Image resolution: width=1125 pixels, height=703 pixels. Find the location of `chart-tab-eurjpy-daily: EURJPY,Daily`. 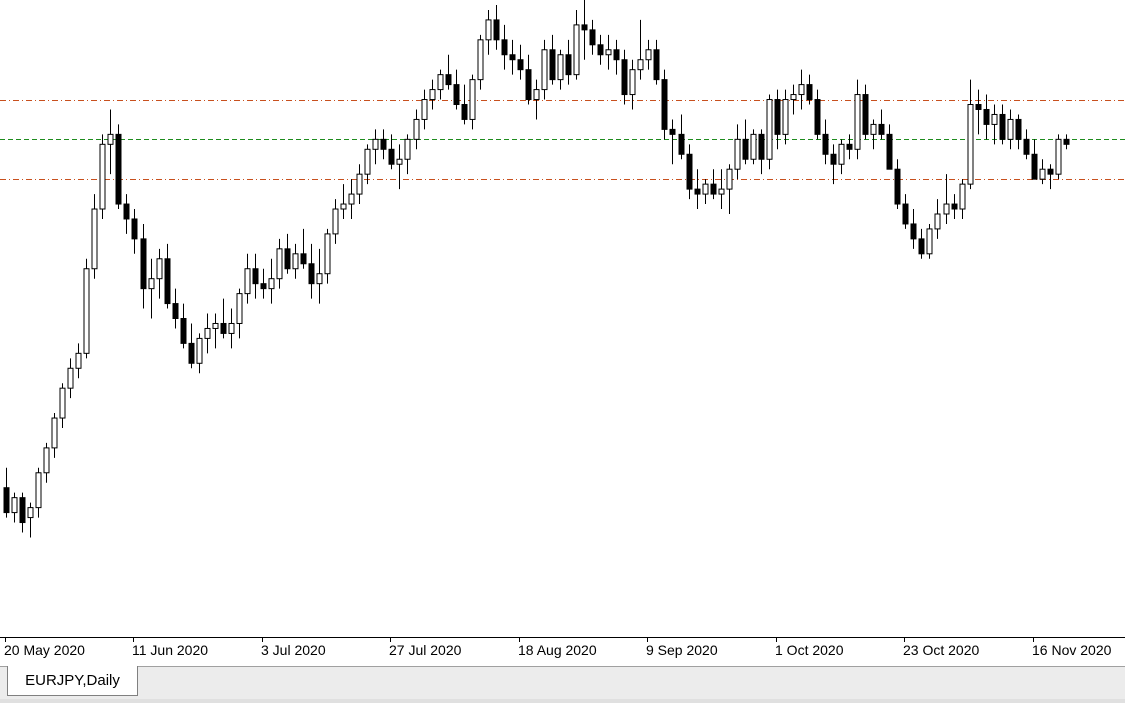

chart-tab-eurjpy-daily: EURJPY,Daily is located at coordinates (72, 681).